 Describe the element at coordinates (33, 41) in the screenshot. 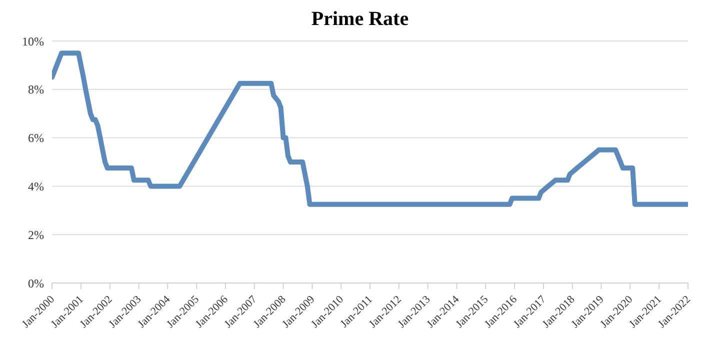

I see `y-tick-label: 10%` at that location.